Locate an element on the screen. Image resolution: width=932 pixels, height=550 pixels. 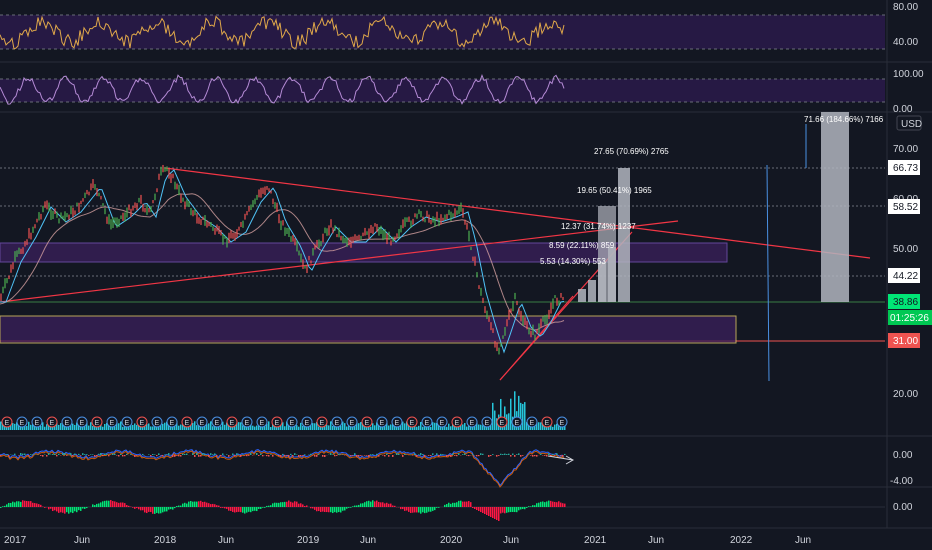
price-tag-38: 38.86 is located at coordinates (904, 301).